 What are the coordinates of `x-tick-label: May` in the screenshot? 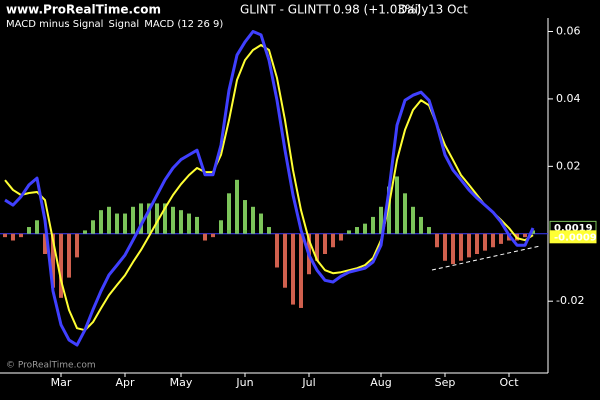 It's located at (181, 382).